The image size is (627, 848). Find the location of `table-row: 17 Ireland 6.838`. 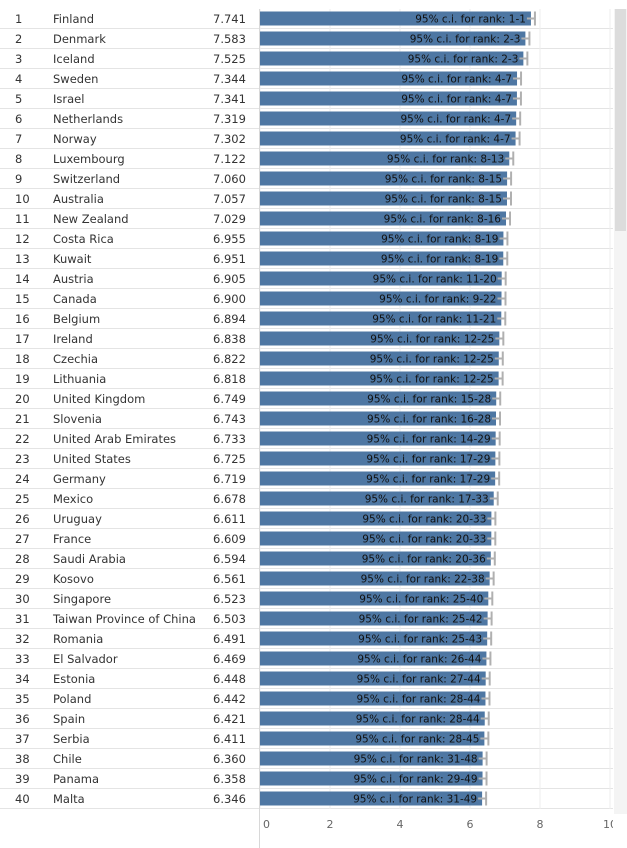

table-row: 17 Ireland 6.838 is located at coordinates (306, 339).